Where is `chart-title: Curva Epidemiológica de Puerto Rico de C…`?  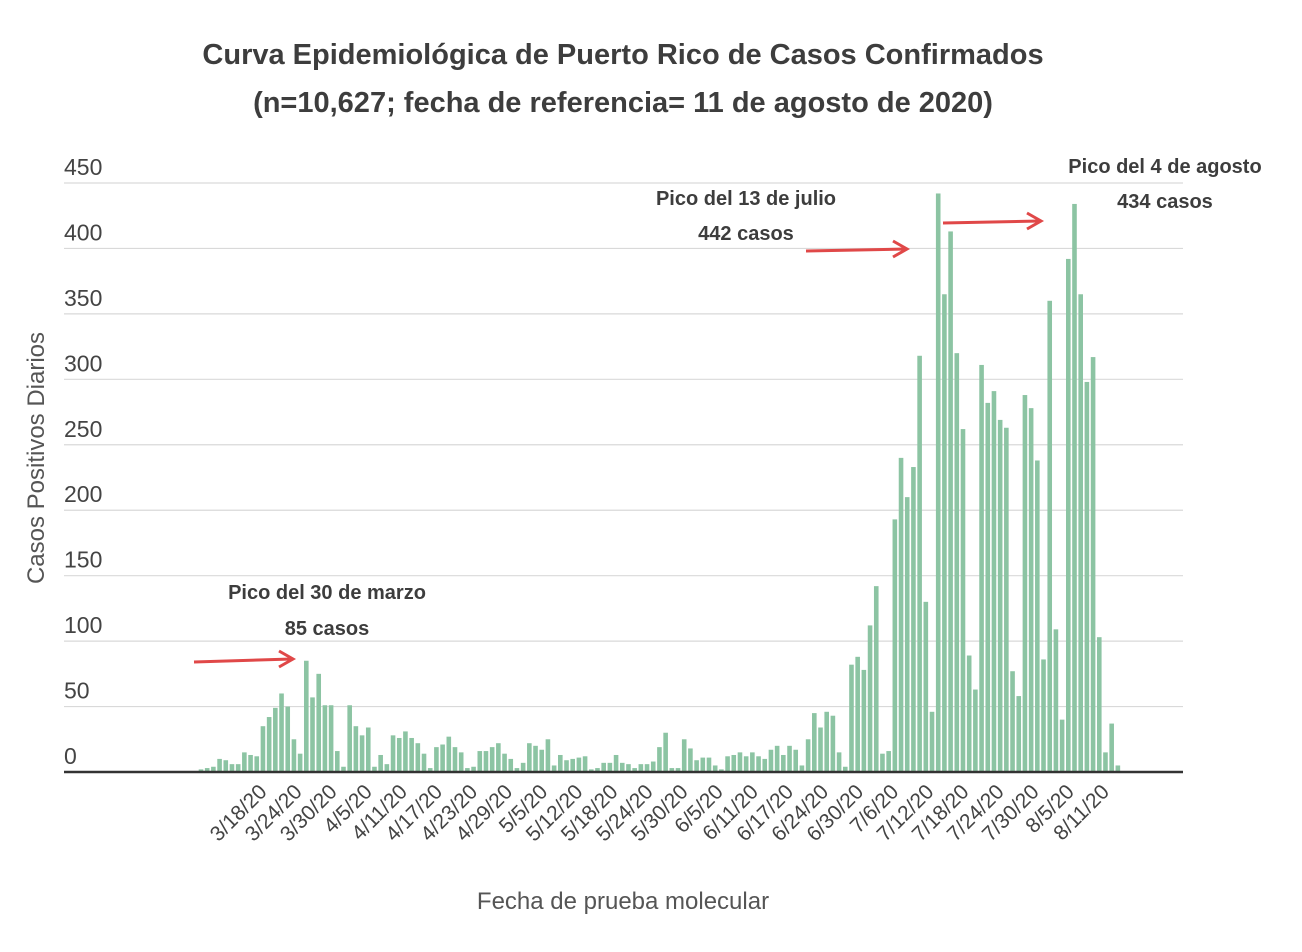 chart-title: Curva Epidemiológica de Puerto Rico de C… is located at coordinates (622, 55).